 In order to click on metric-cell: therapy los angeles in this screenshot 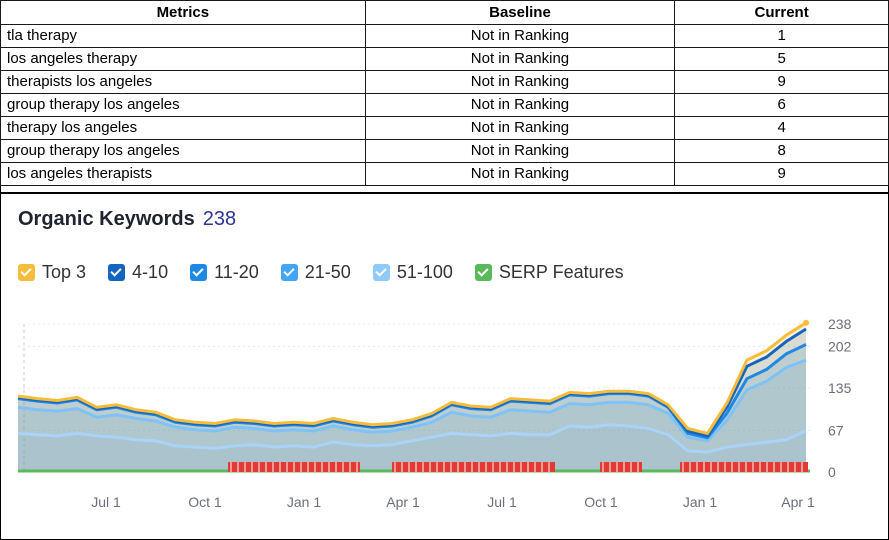, I will do `click(183, 128)`.